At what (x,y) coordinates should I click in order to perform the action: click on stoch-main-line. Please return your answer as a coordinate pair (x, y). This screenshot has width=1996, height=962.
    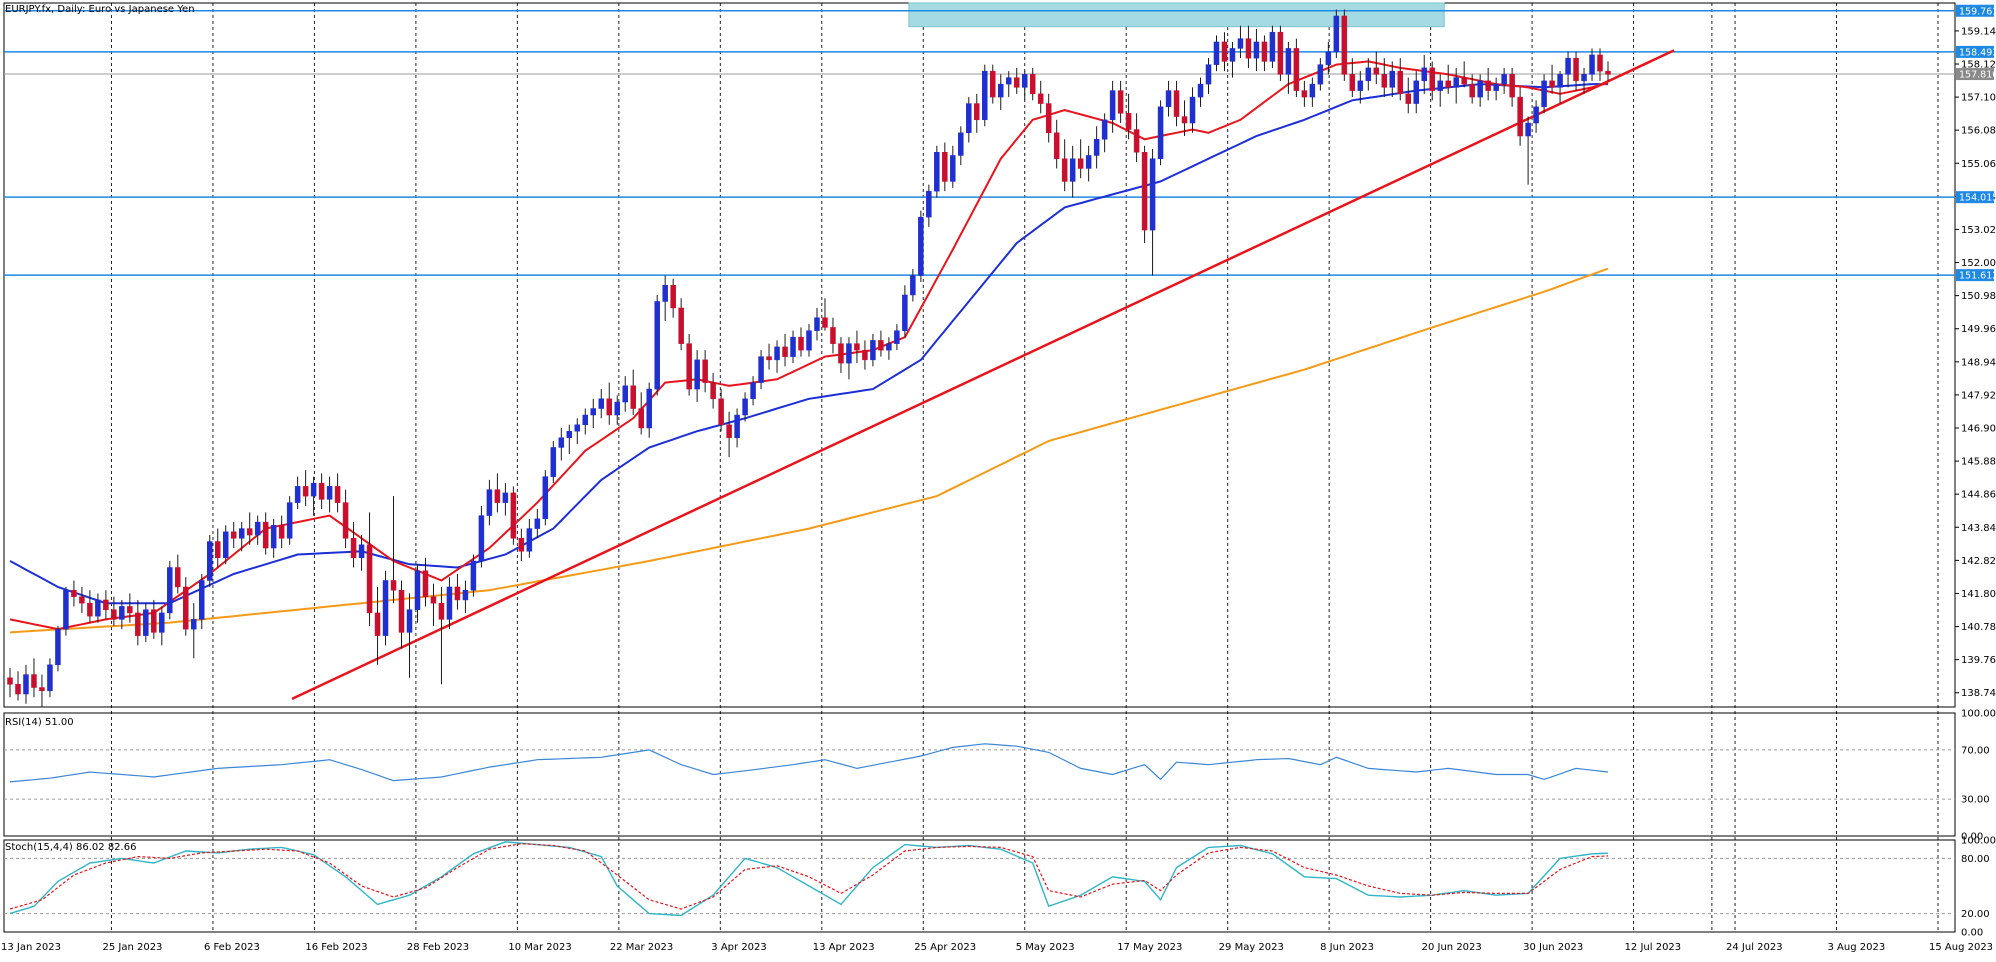
    Looking at the image, I should click on (809, 879).